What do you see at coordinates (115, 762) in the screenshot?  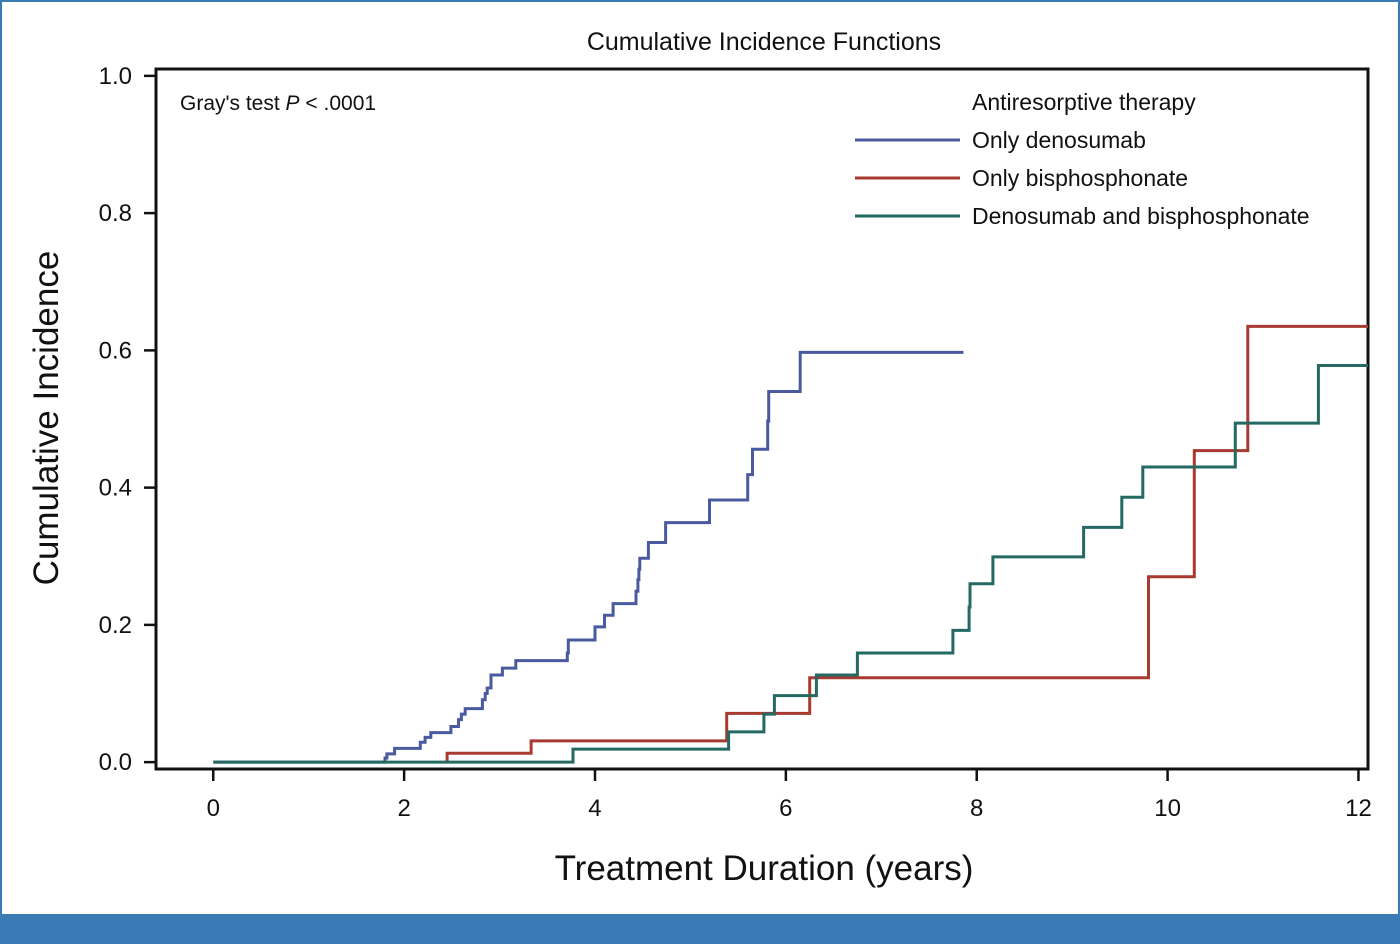 I see `y-tick-label: 0.0` at bounding box center [115, 762].